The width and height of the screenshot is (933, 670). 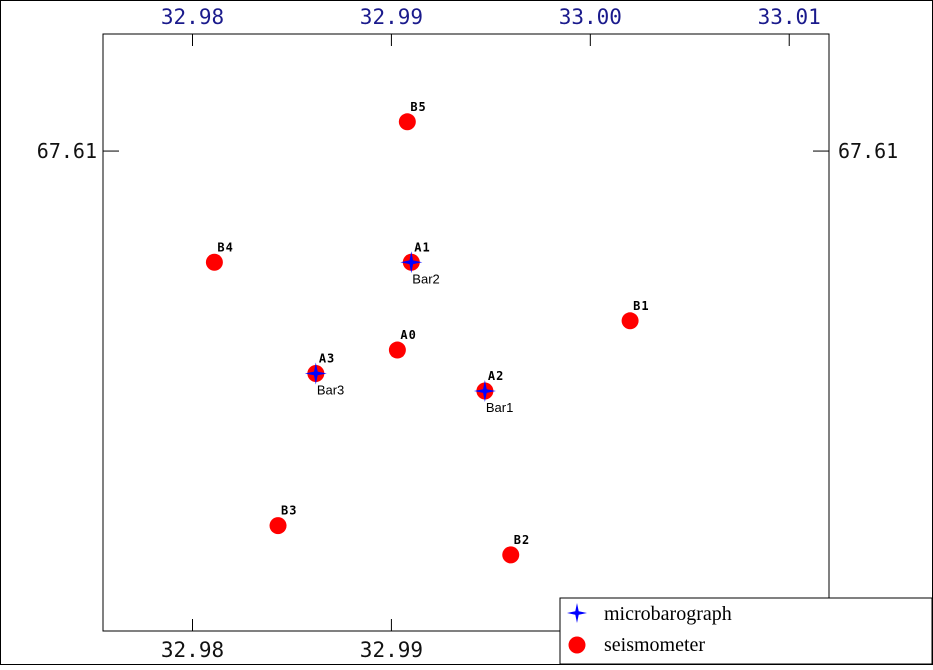 I want to click on seismometer-point-b2, so click(x=511, y=555).